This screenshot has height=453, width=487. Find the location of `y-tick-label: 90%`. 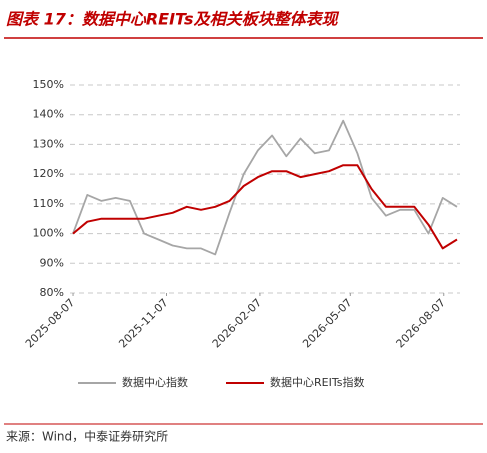

y-tick-label: 90% is located at coordinates (52, 262).